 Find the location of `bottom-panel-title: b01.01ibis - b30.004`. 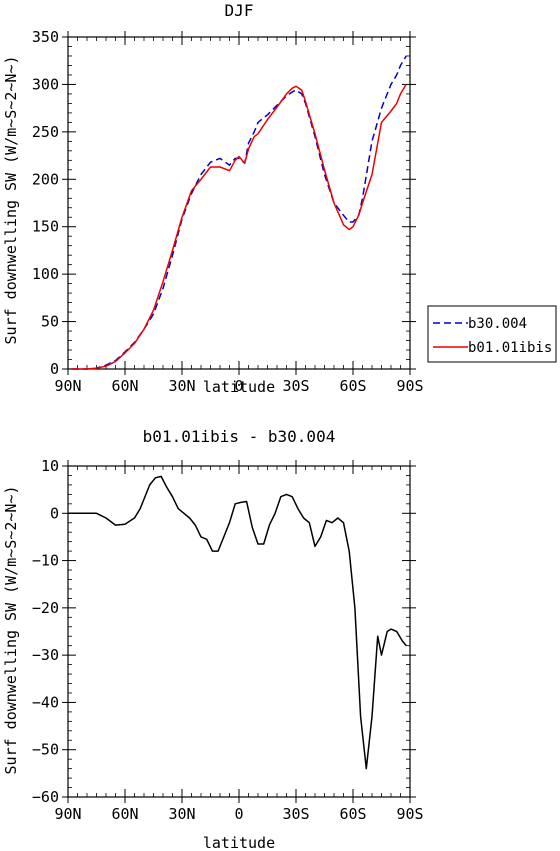

bottom-panel-title: b01.01ibis - b30.004 is located at coordinates (239, 436).